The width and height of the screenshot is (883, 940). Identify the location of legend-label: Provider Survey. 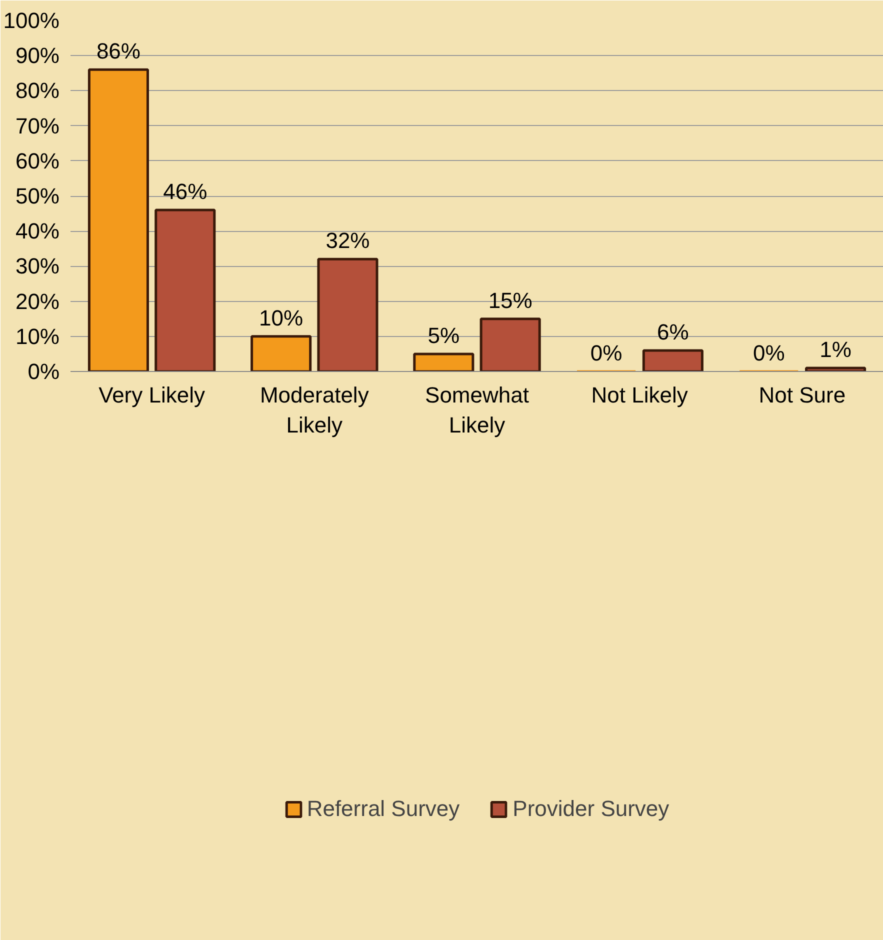
(591, 809).